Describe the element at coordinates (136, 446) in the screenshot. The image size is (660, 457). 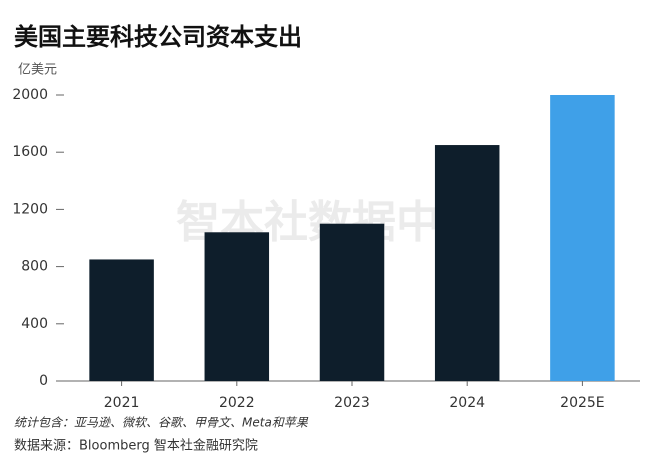
I see `source: 数据来源：Bloomberg 智本社金融研究院` at that location.